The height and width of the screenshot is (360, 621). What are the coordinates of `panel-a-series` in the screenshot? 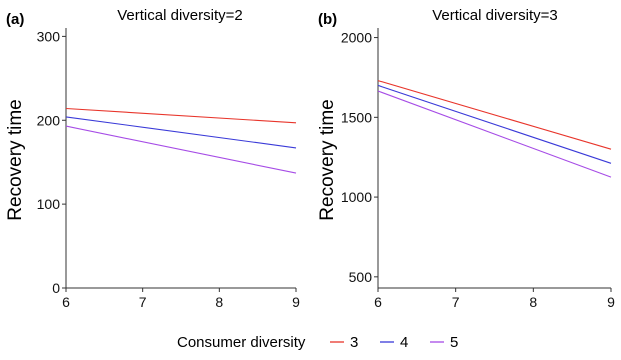 It's located at (181, 141).